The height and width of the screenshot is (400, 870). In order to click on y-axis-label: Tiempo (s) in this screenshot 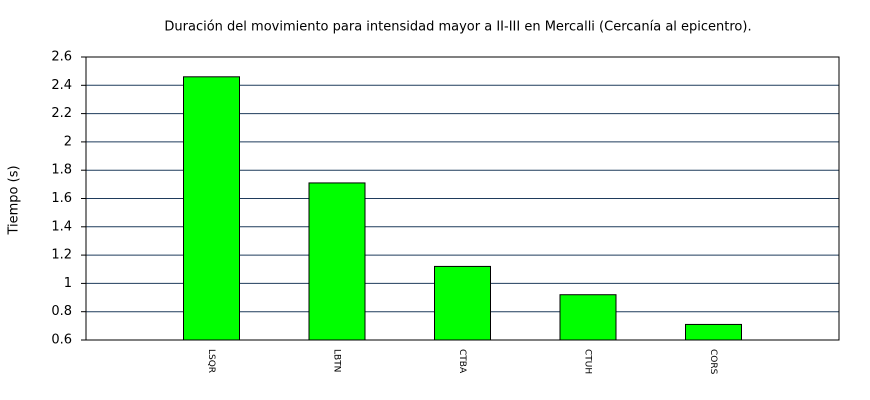, I will do `click(14, 200)`.